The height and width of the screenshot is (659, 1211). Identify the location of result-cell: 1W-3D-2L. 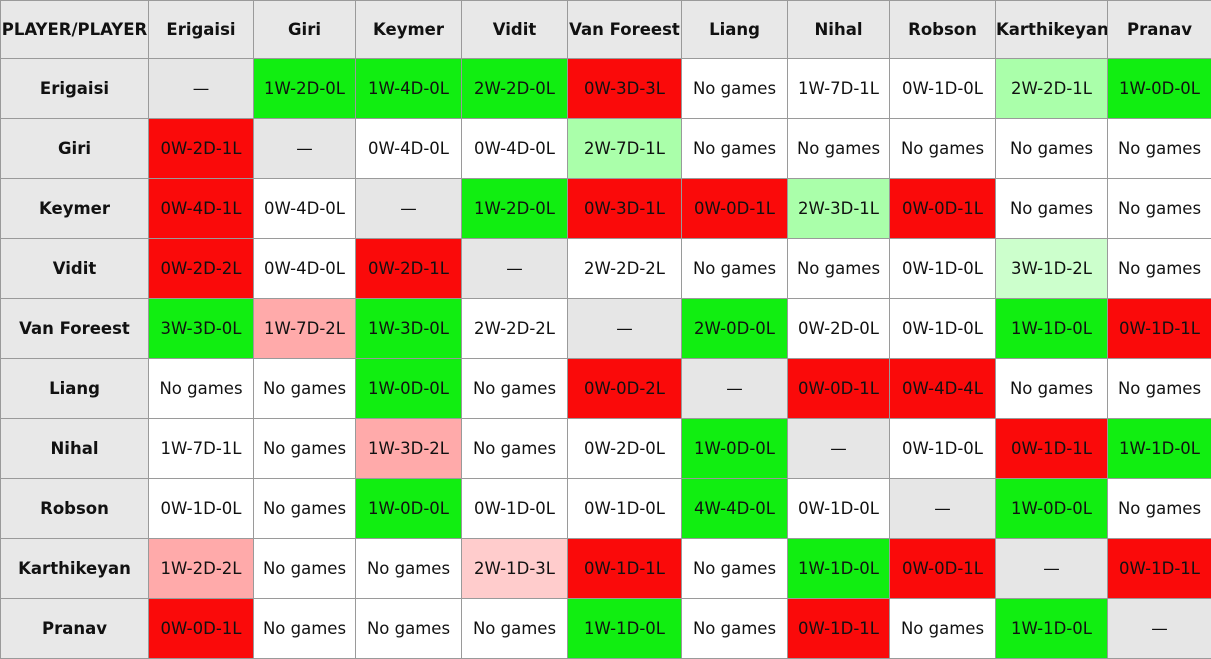
(408, 448).